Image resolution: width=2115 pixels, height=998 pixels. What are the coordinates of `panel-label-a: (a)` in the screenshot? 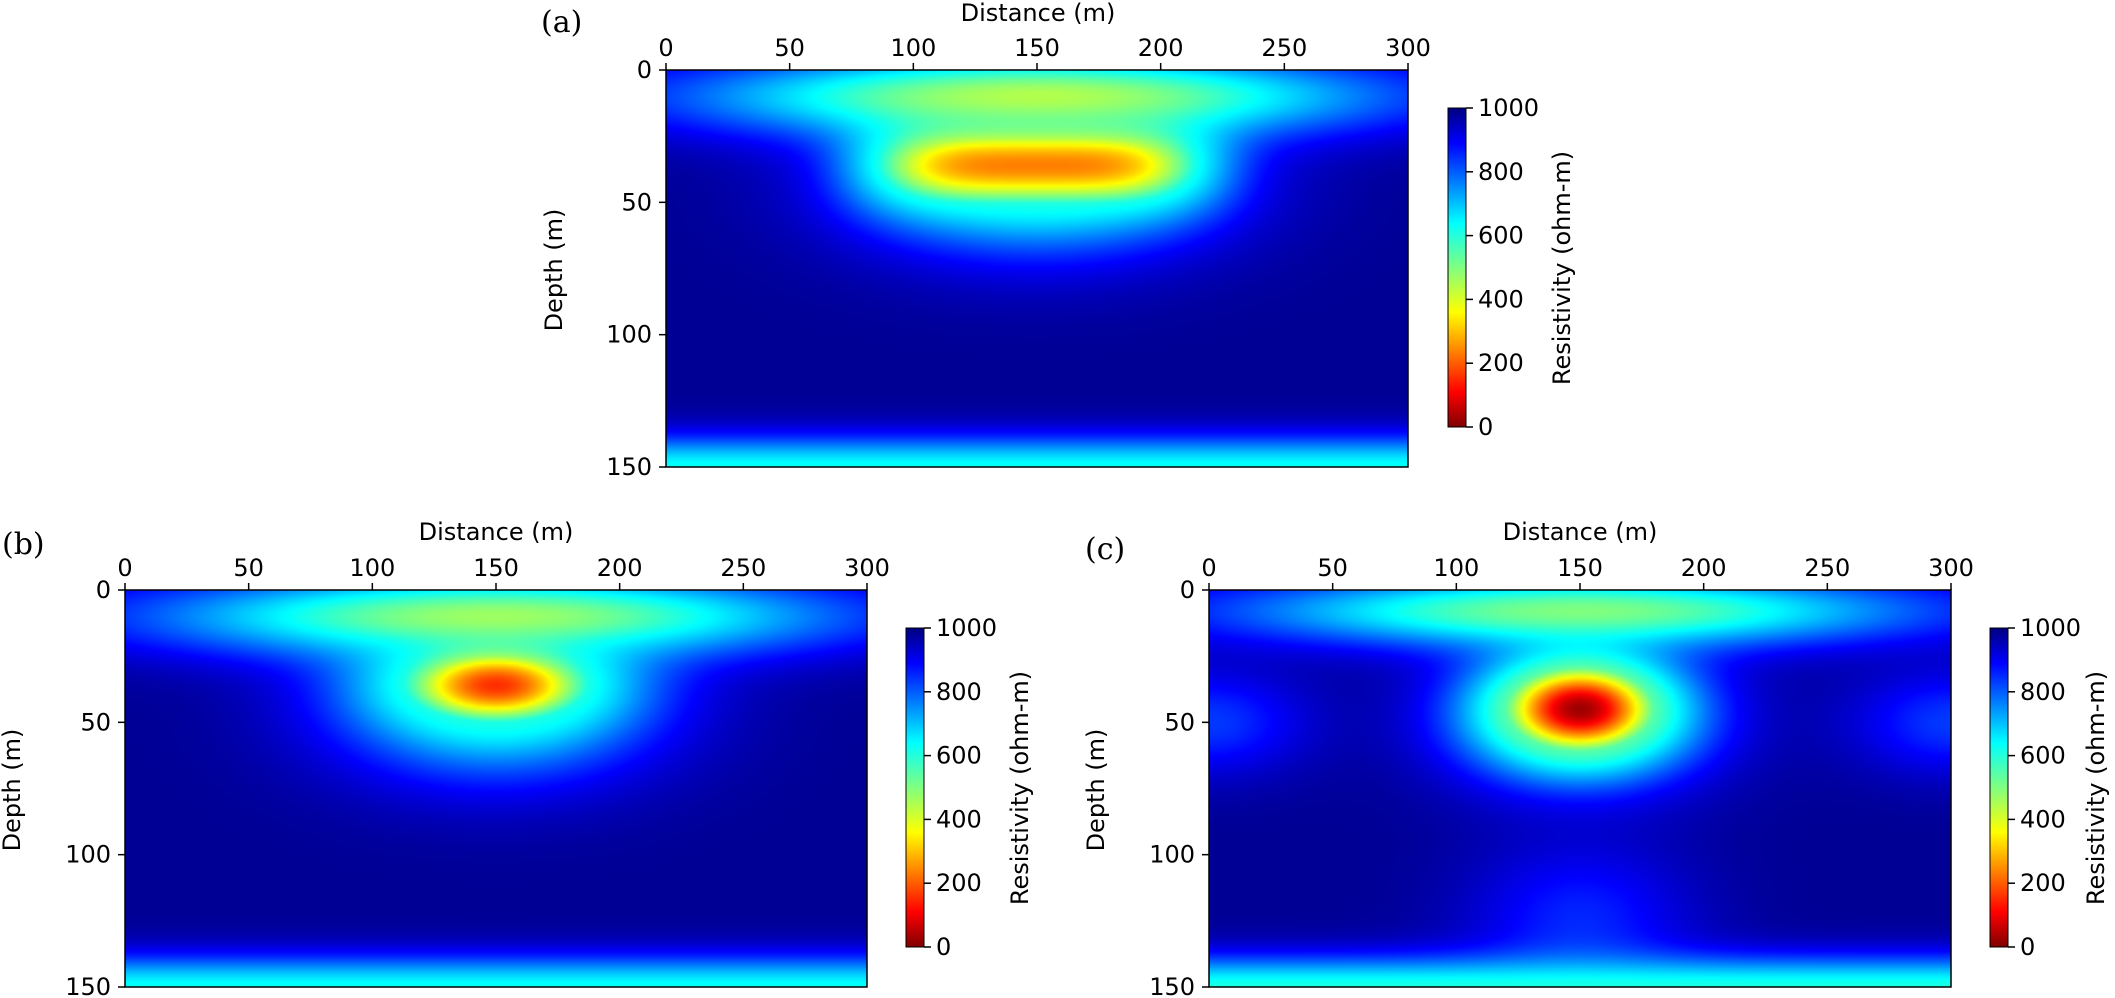 It's located at (561, 22).